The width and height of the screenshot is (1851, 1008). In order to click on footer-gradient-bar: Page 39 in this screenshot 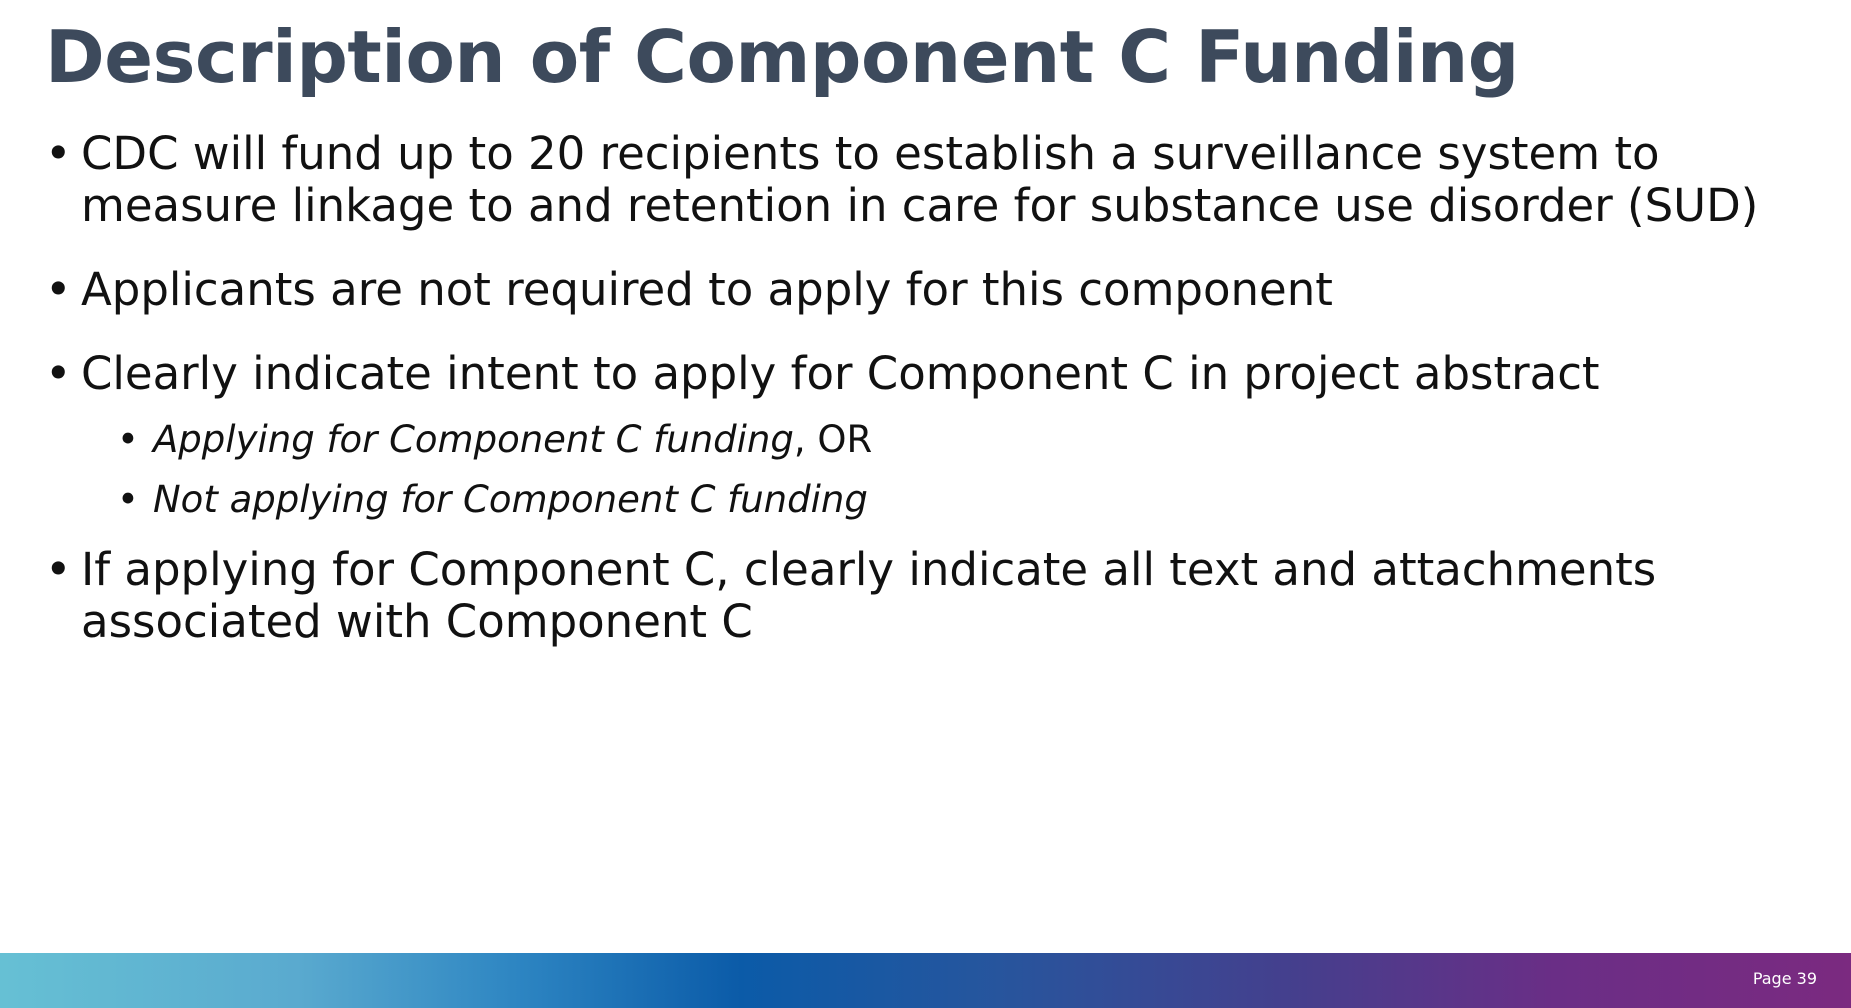, I will do `click(925, 980)`.